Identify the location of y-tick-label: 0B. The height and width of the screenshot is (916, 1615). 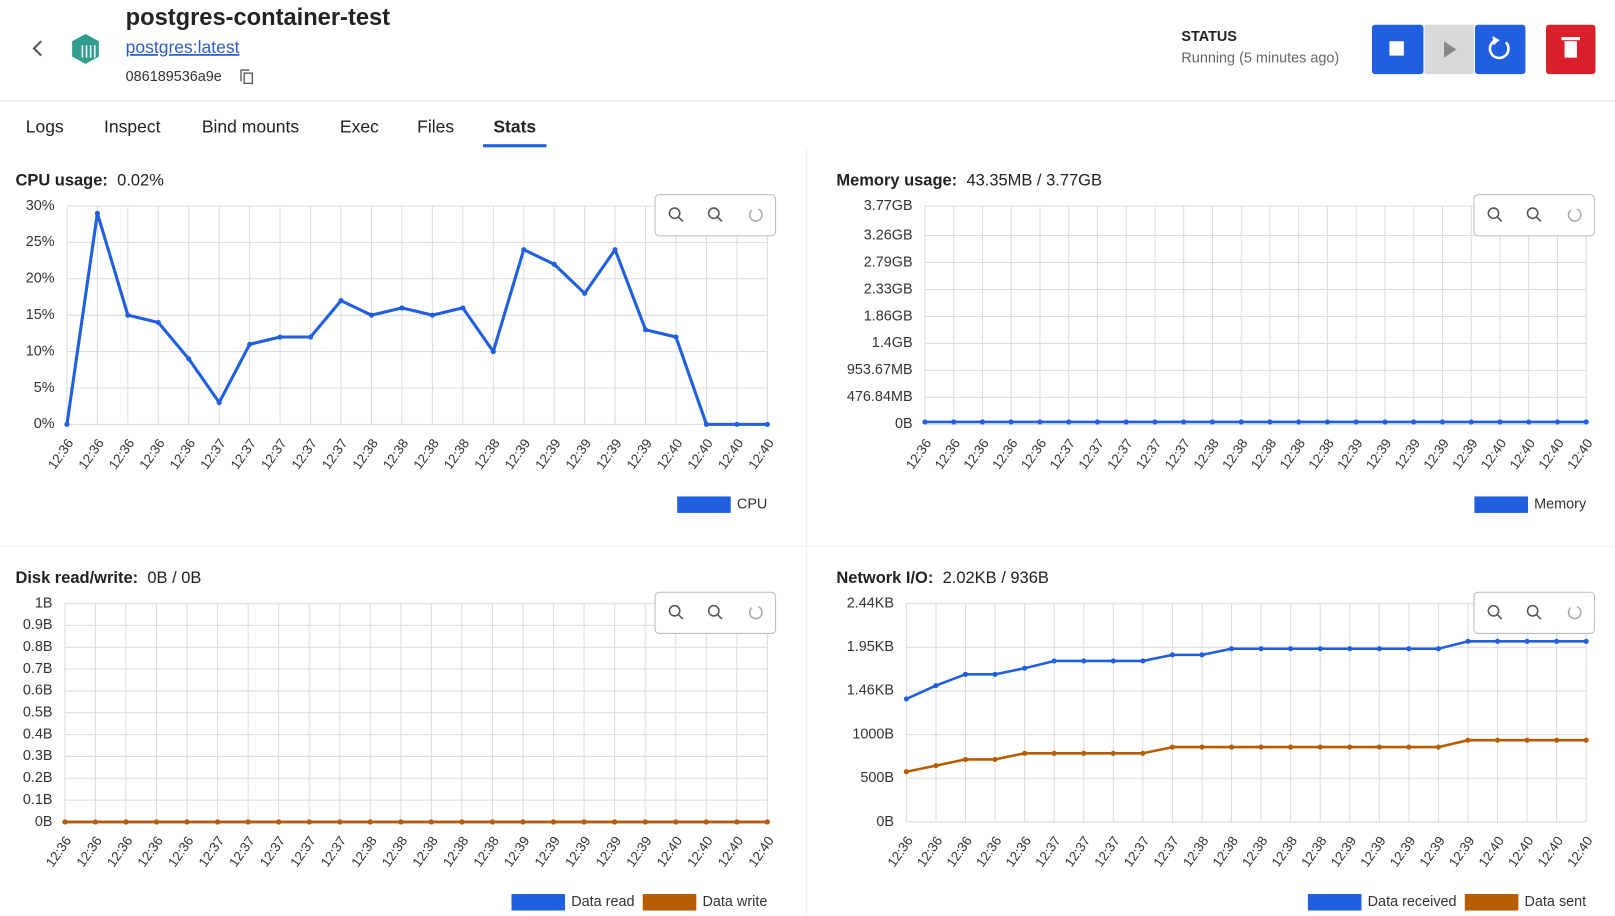
(904, 424).